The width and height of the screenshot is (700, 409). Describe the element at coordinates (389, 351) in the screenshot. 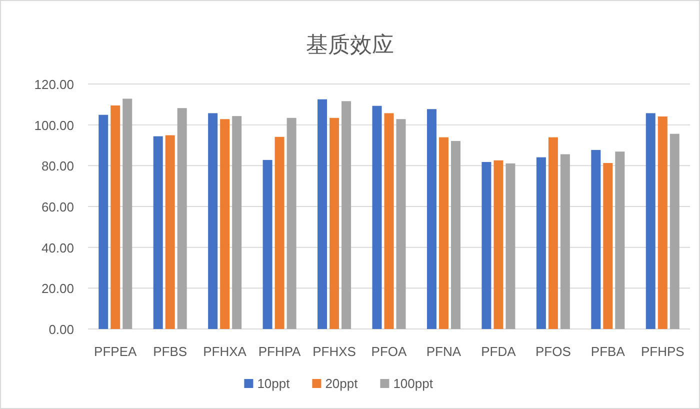

I see `x-tick-label: PFOA` at that location.